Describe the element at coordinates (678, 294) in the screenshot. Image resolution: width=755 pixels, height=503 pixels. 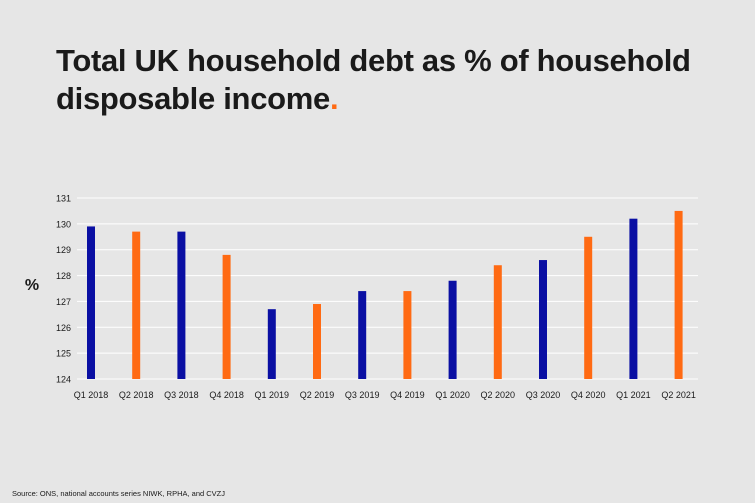
I see `bar-q2-2021` at that location.